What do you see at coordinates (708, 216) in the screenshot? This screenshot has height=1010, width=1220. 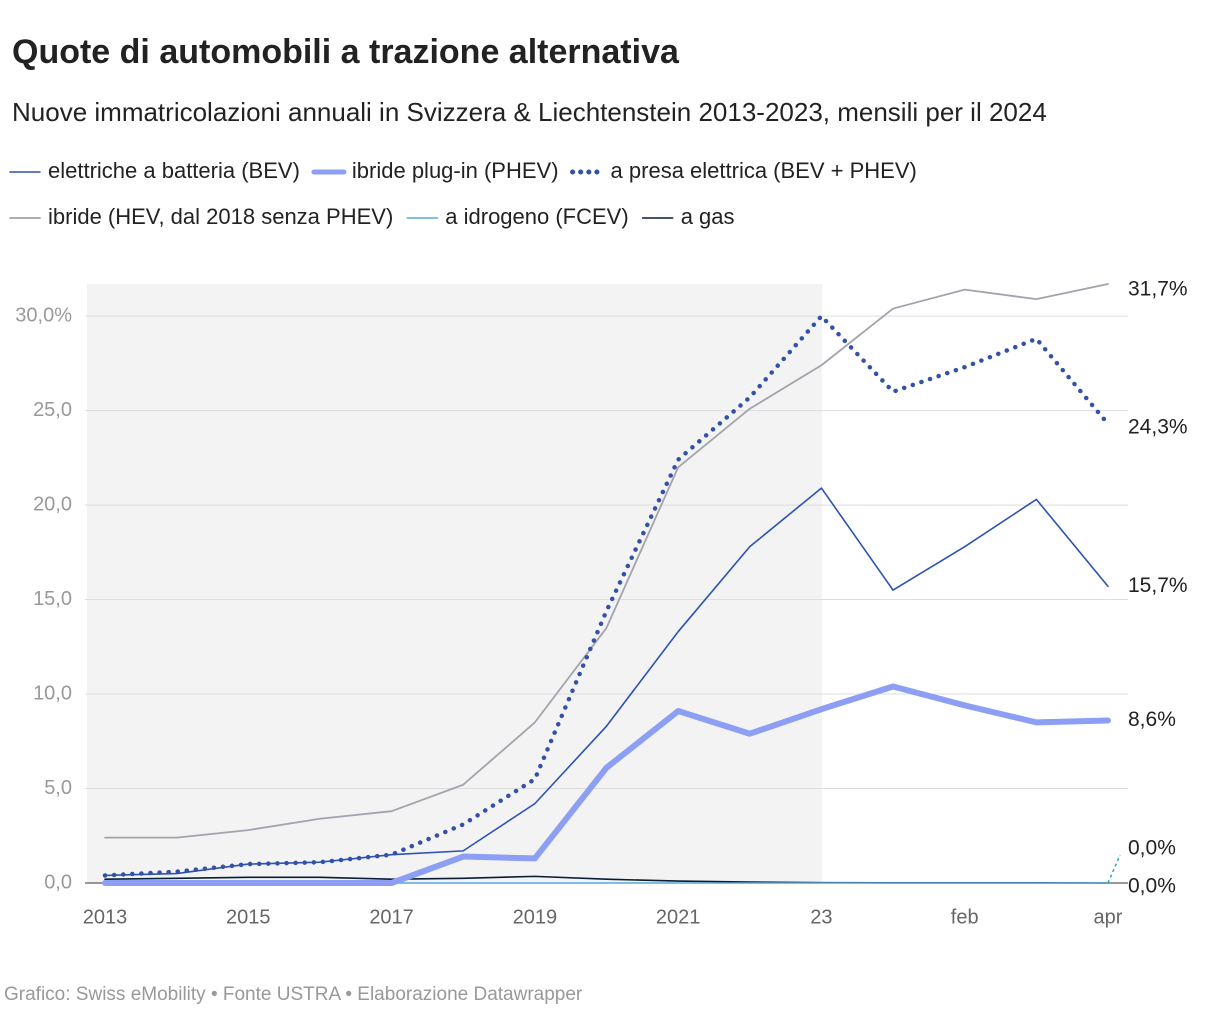 I see `legend-label: a gas` at bounding box center [708, 216].